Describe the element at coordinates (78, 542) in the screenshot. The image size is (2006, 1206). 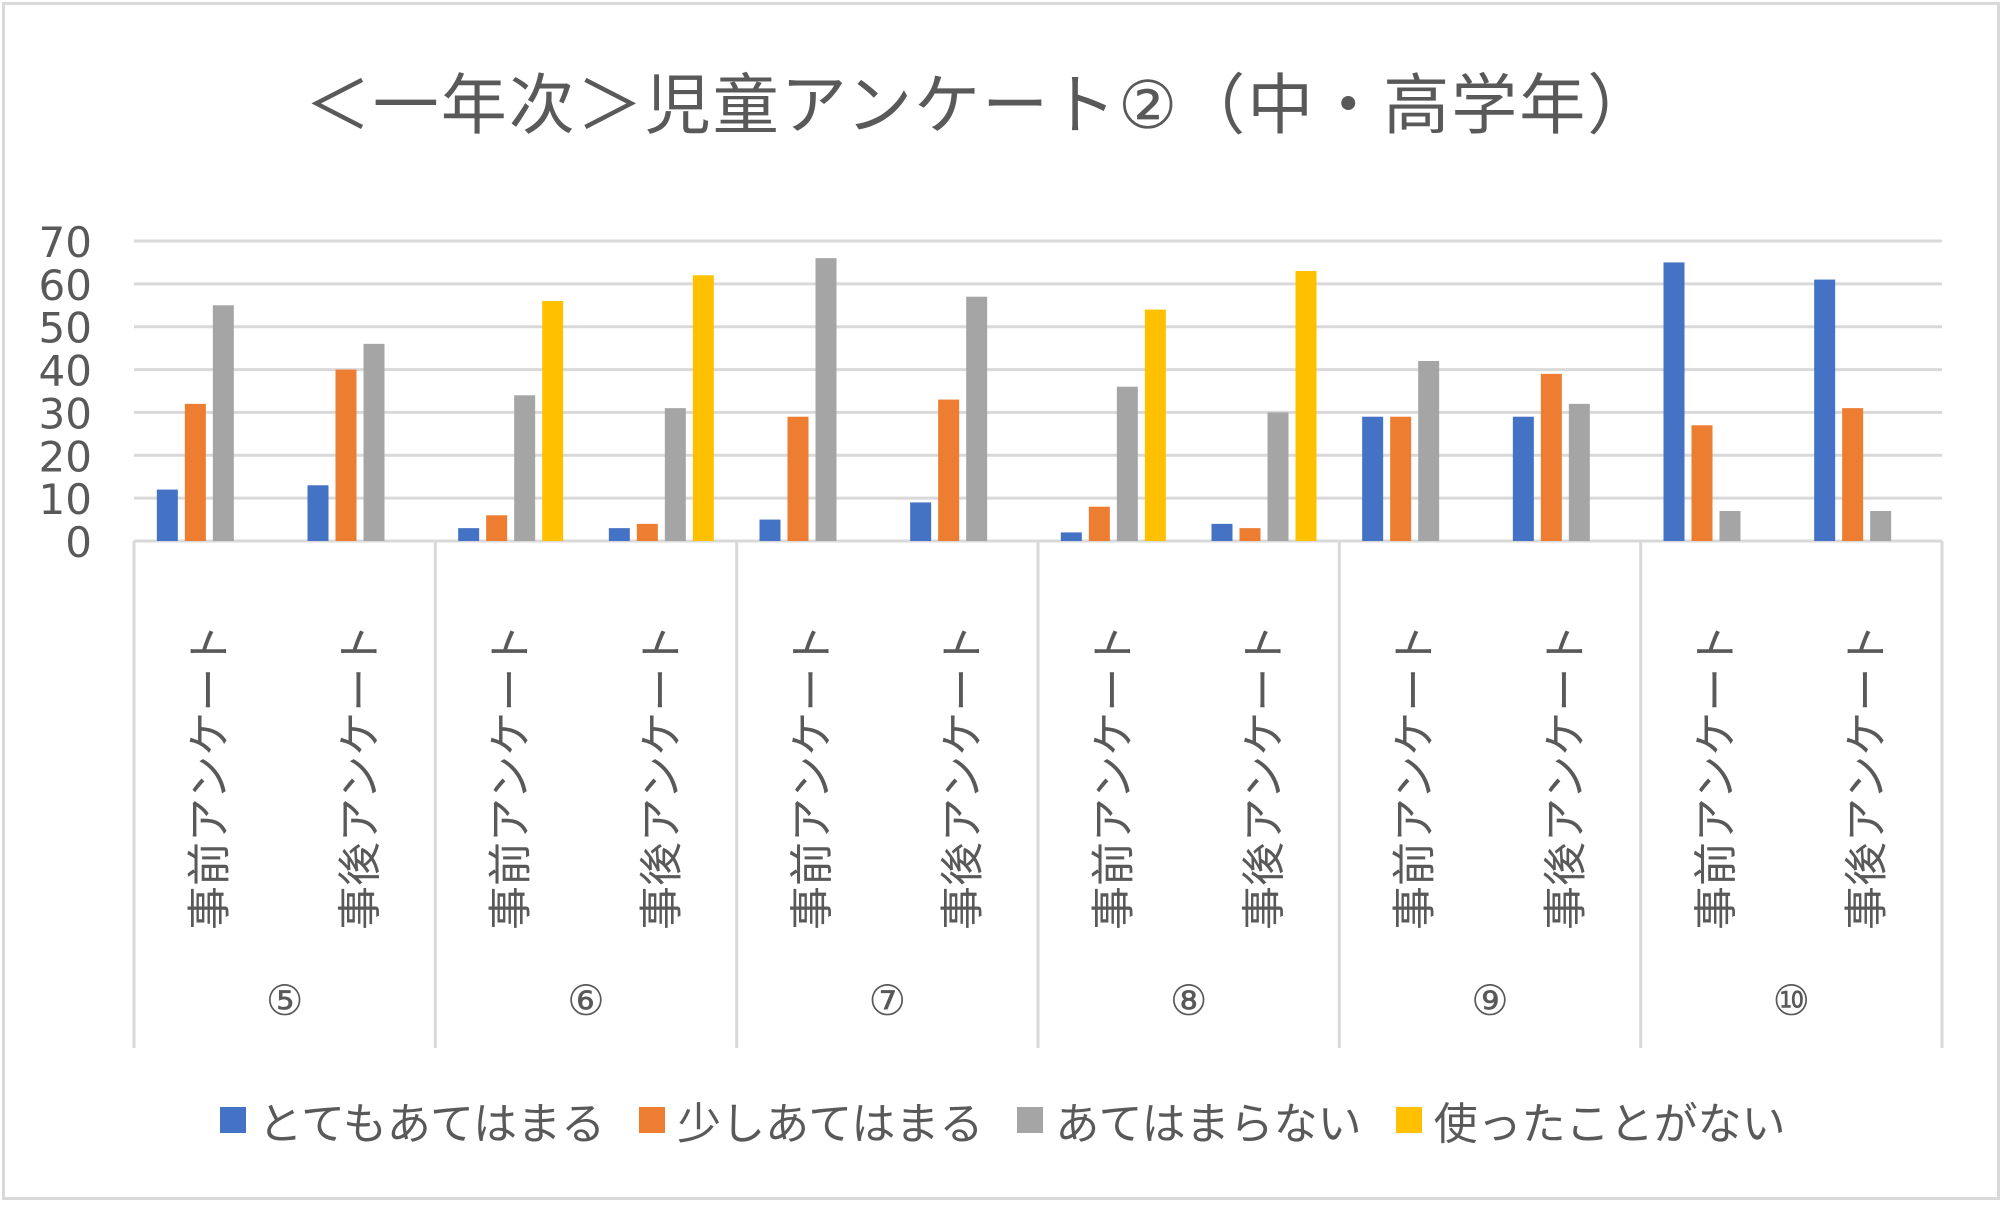
I see `y-tick-label: 0` at that location.